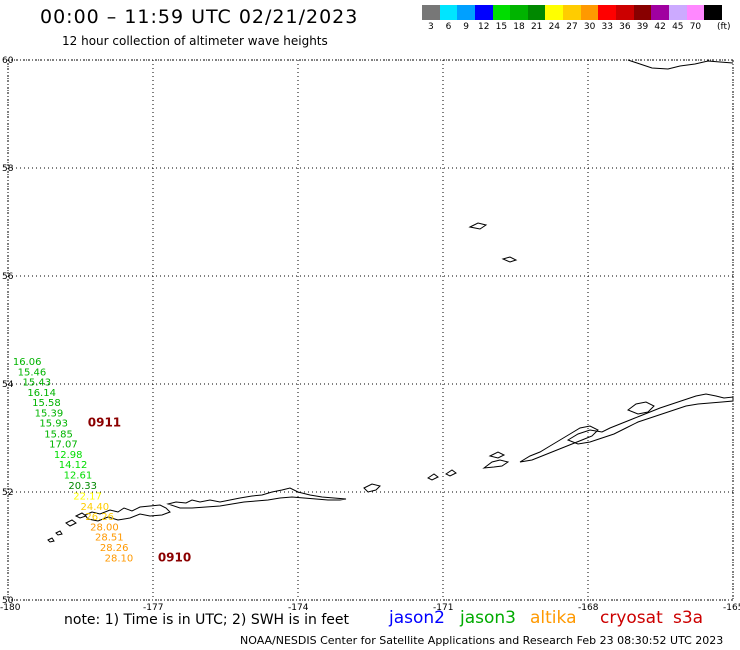  I want to click on satellite-s3a: s3a, so click(688, 618).